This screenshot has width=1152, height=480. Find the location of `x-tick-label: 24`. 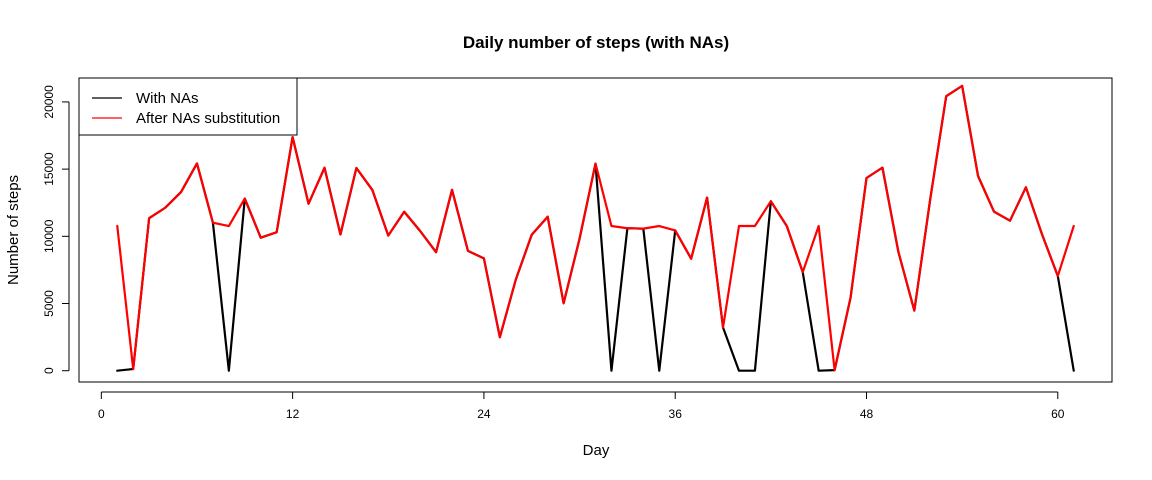

x-tick-label: 24 is located at coordinates (484, 414).